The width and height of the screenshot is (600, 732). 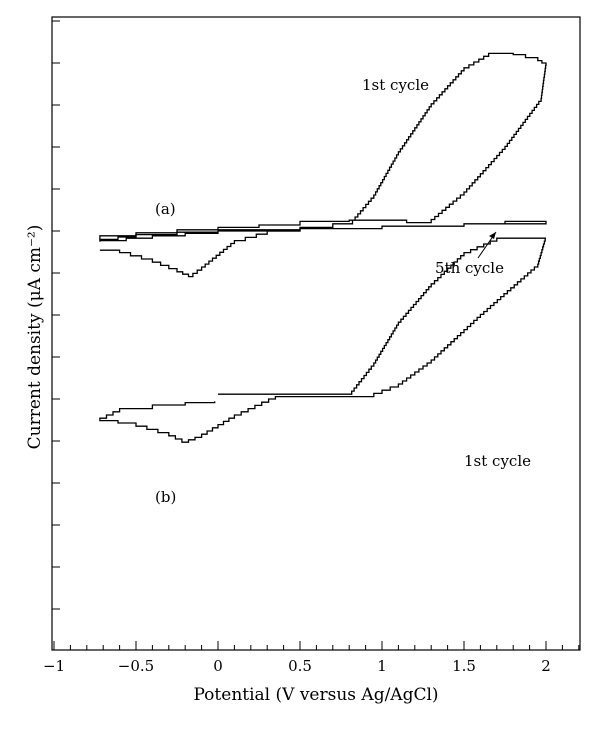 What do you see at coordinates (469, 268) in the screenshot?
I see `panel-a-5th-cycle-annotation: 5th cycle` at bounding box center [469, 268].